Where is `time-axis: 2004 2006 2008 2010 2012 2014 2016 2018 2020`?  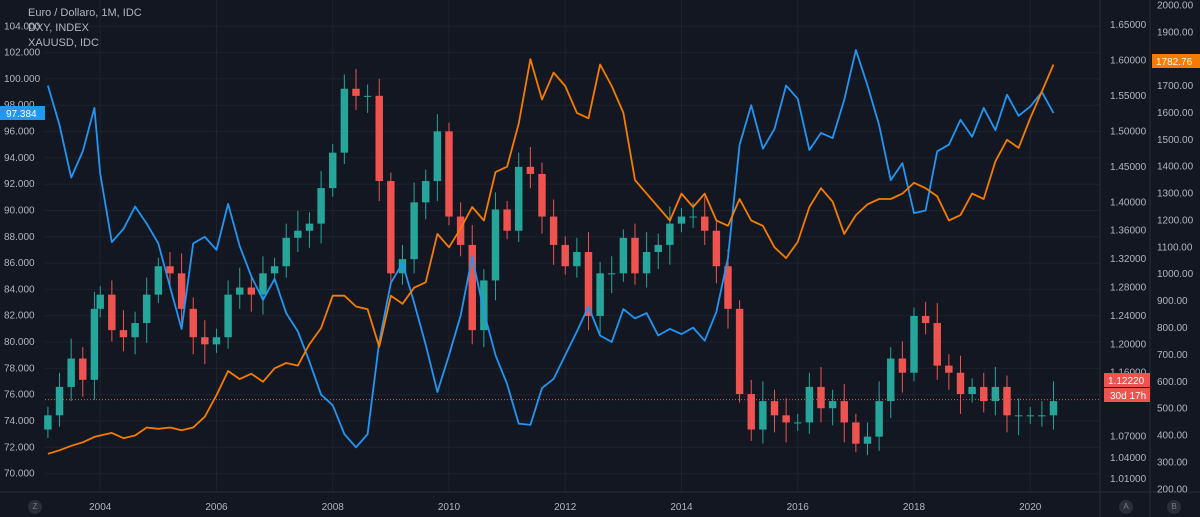
time-axis: 2004 2006 2008 2010 2012 2014 2016 2018 2020 is located at coordinates (565, 507).